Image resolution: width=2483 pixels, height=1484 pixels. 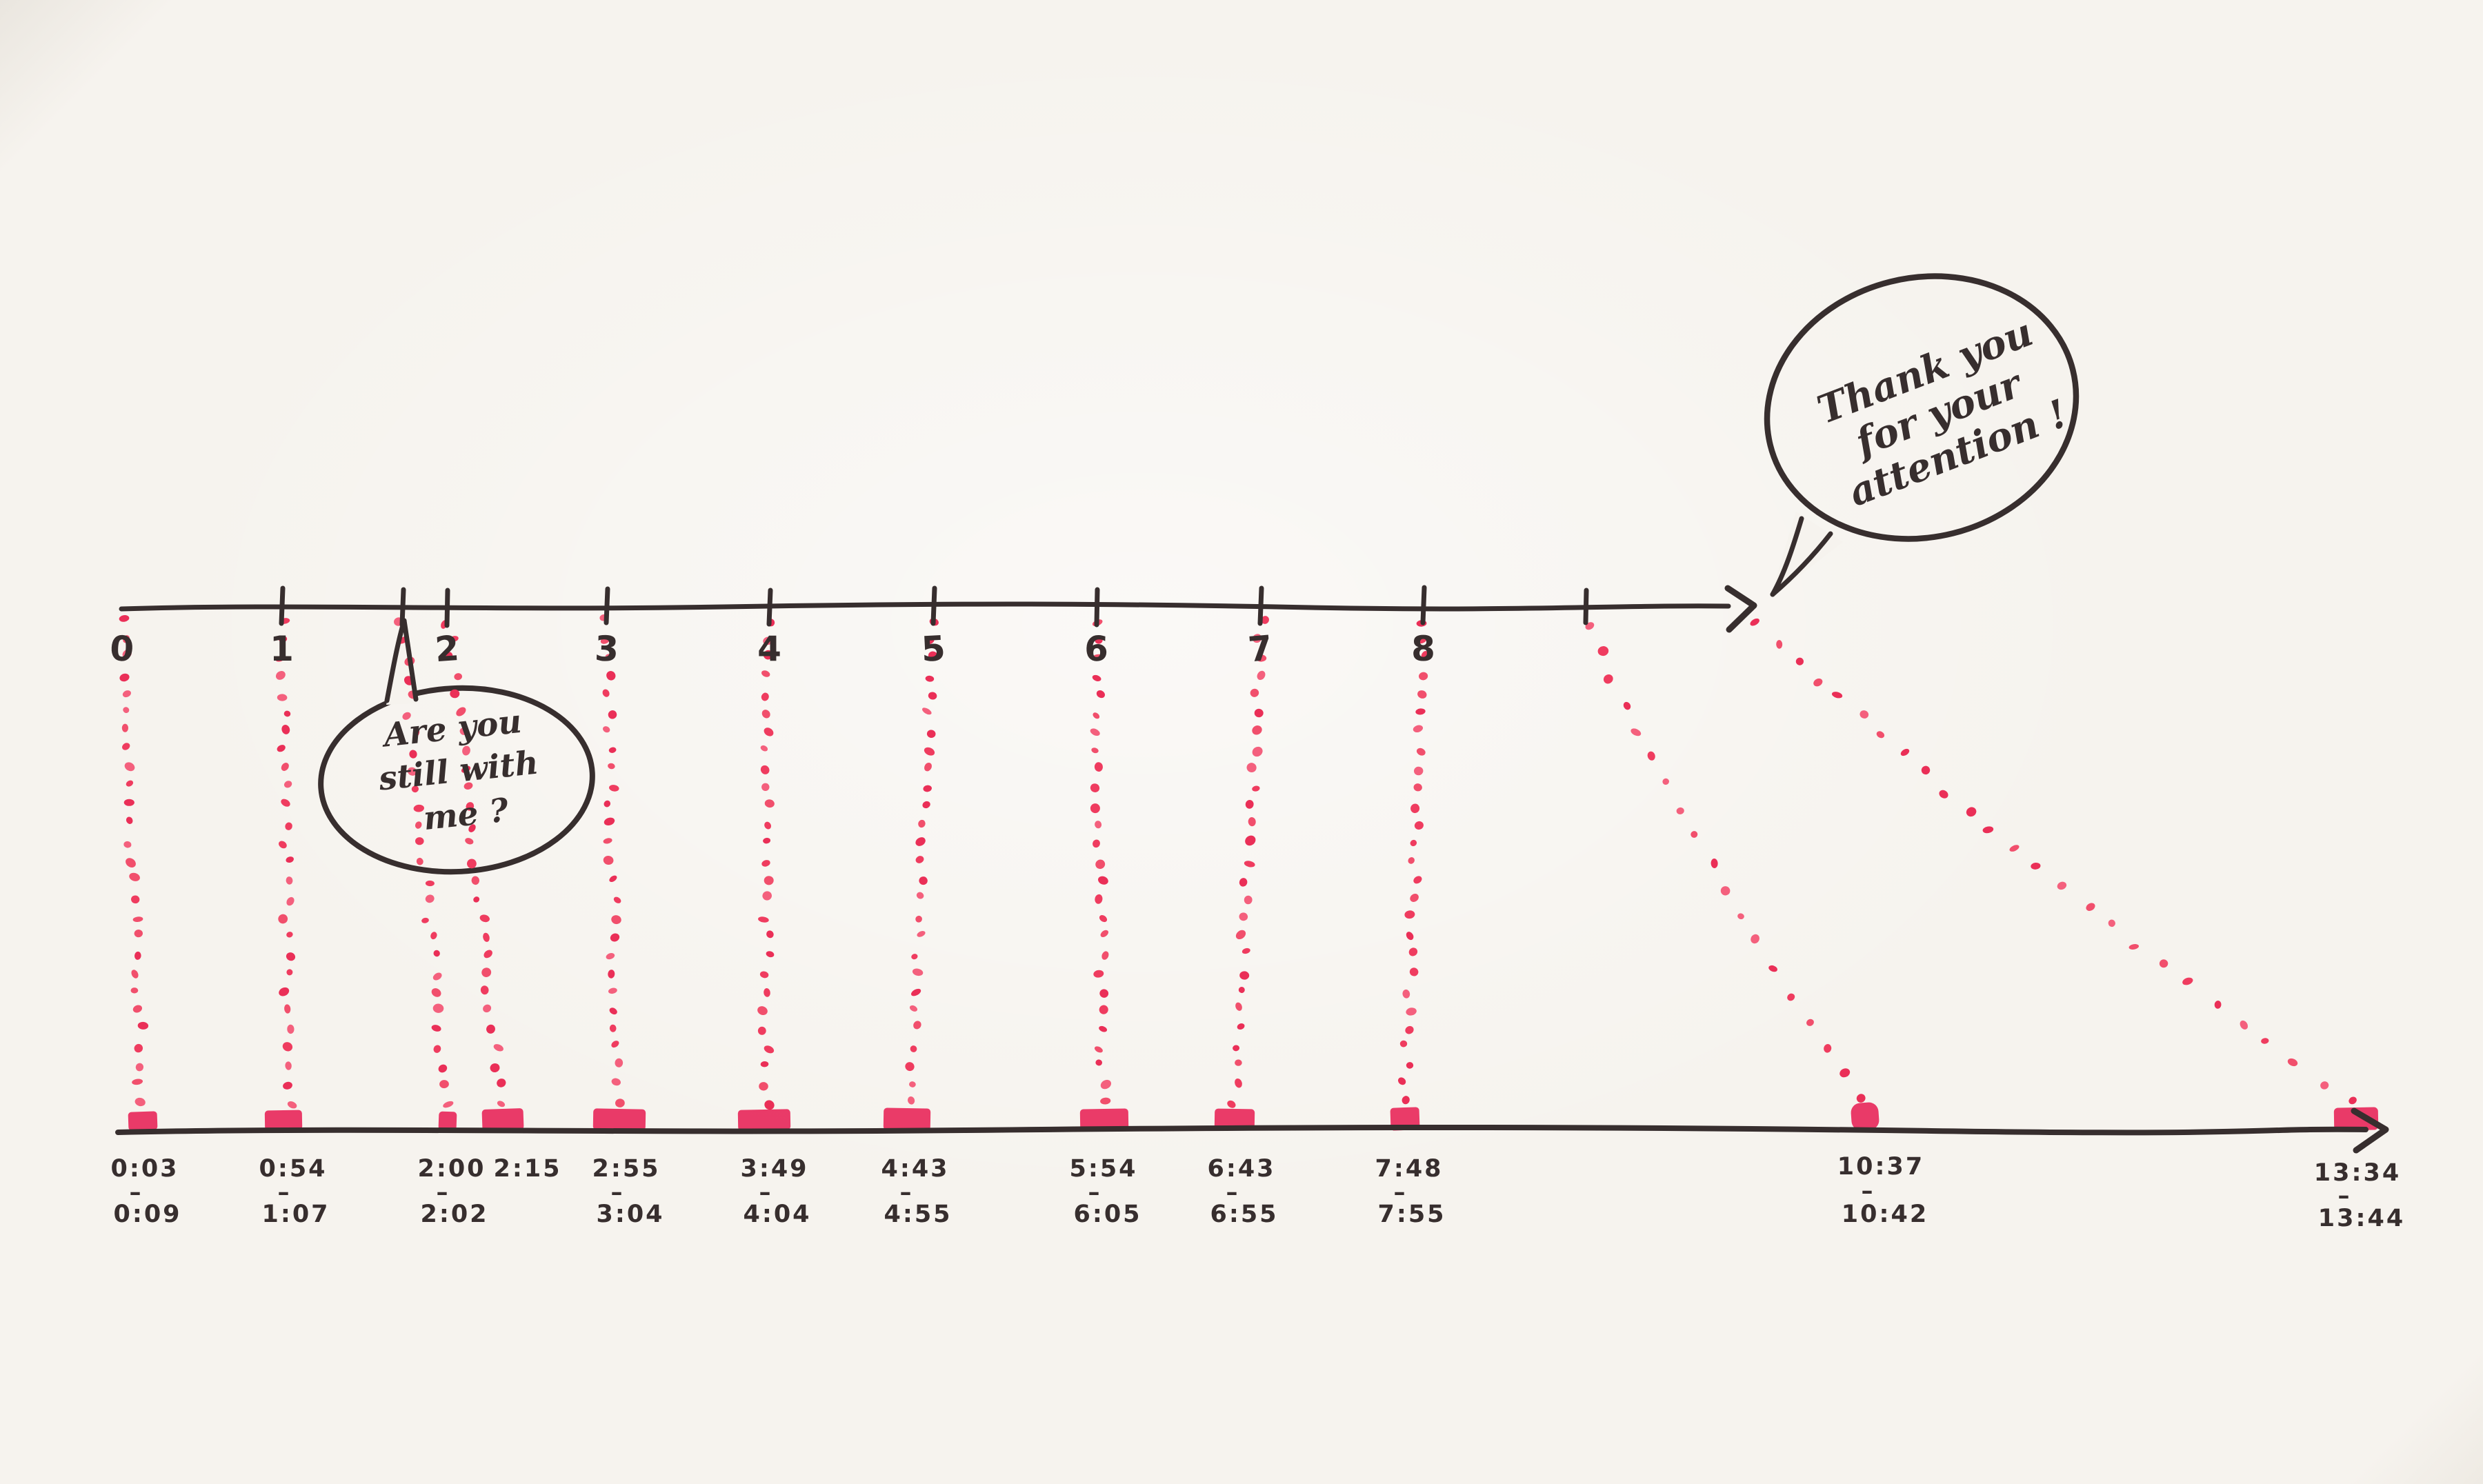 I want to click on speech-bubble-thanks, so click(x=1922, y=436).